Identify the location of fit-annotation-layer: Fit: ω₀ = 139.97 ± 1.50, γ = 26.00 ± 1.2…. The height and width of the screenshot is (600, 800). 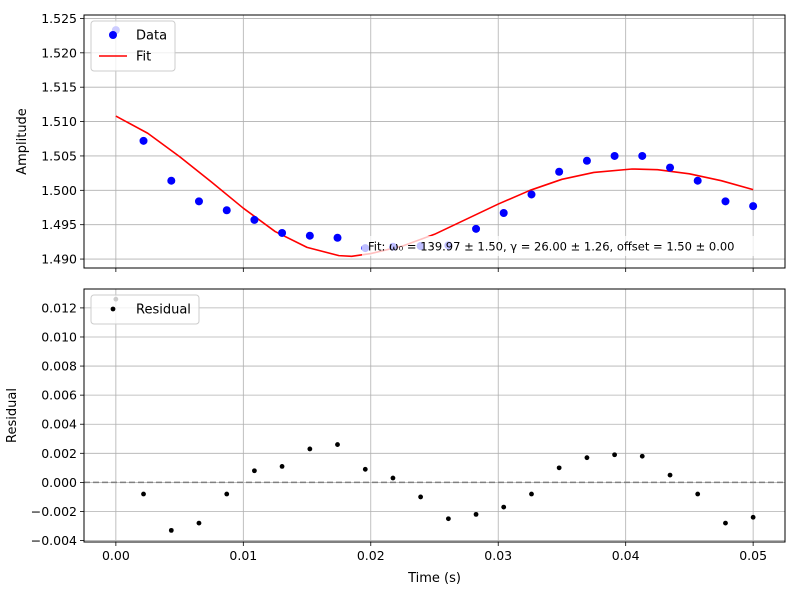
(558, 246).